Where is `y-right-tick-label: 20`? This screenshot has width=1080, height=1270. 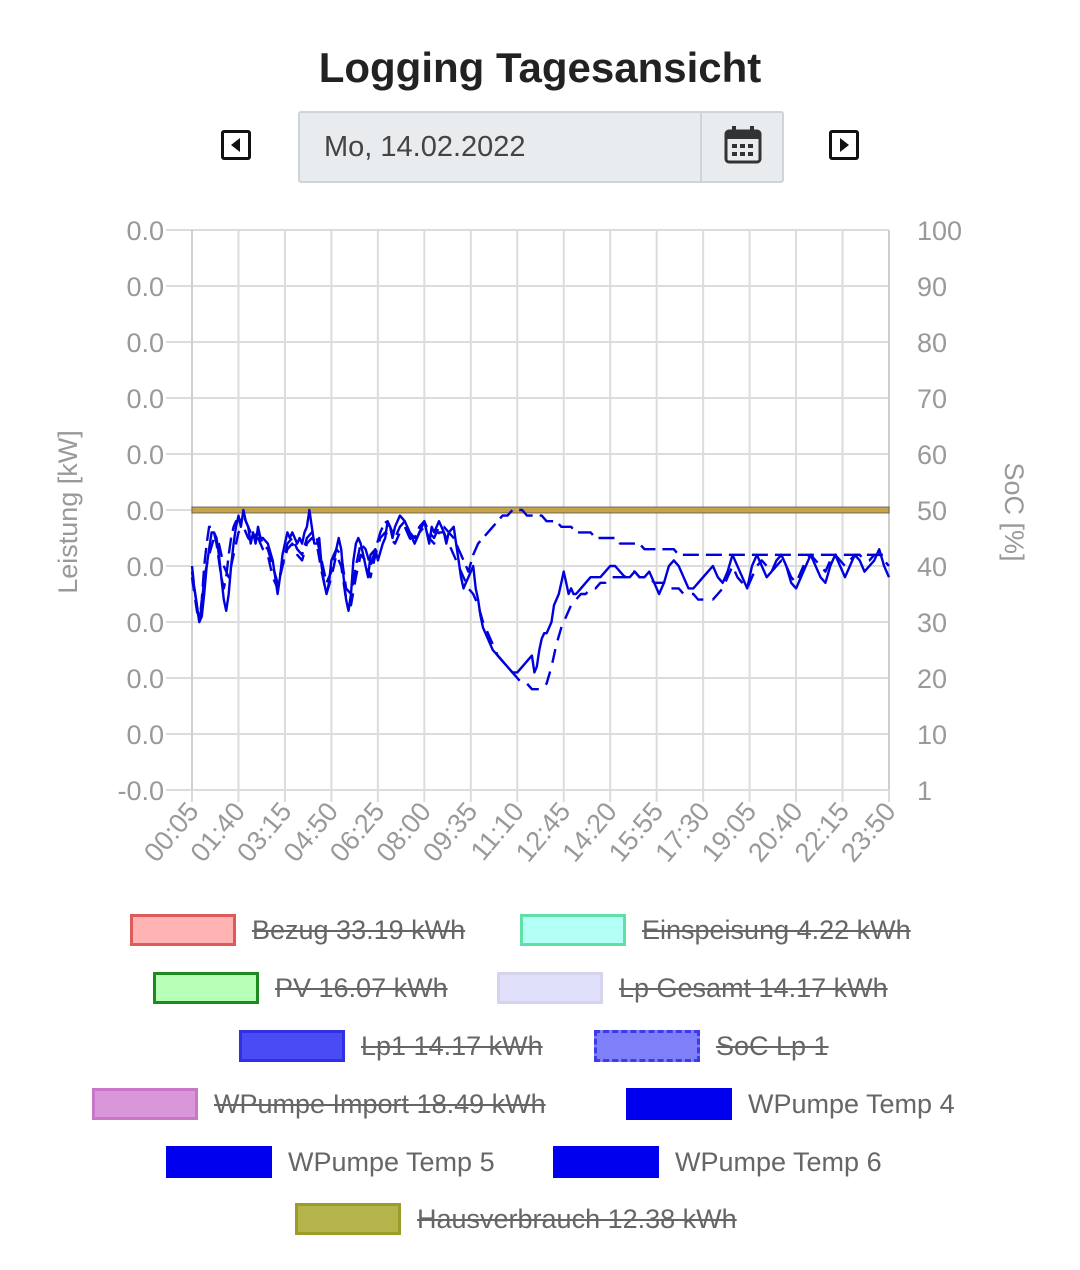
y-right-tick-label: 20 is located at coordinates (932, 679).